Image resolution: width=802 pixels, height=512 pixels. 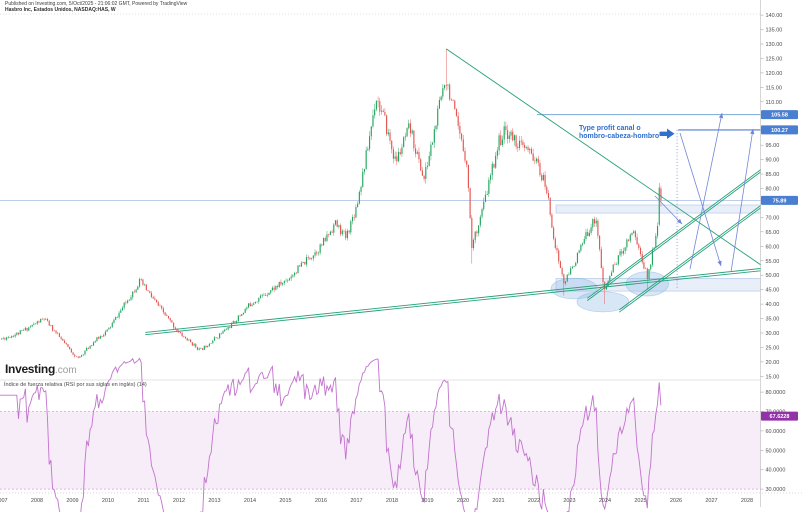 What do you see at coordinates (773, 262) in the screenshot?
I see `price-tick-label: 55.00` at bounding box center [773, 262].